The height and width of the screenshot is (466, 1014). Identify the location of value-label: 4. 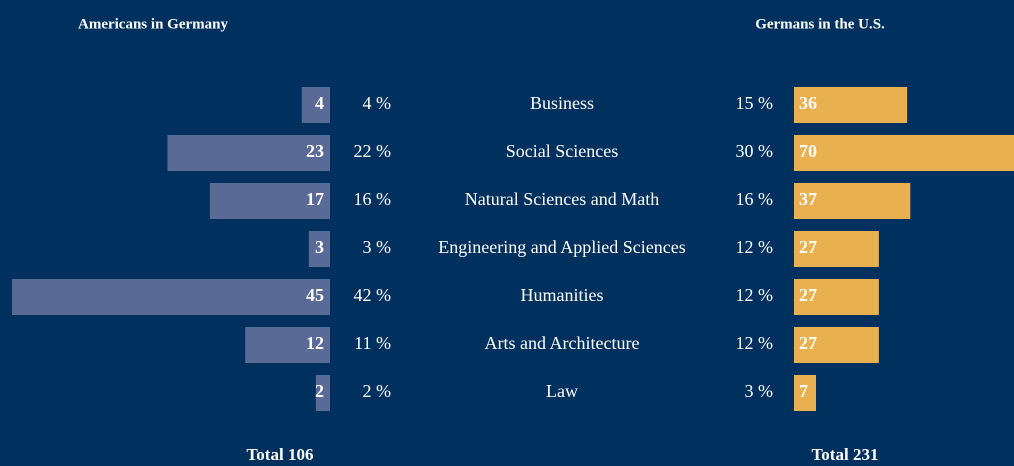
(319, 103).